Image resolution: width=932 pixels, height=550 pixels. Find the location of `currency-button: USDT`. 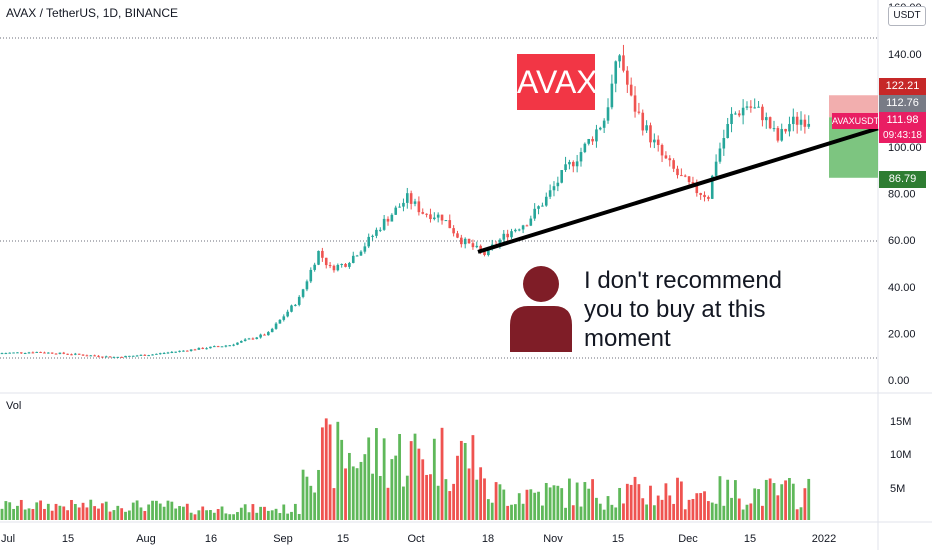

currency-button: USDT is located at coordinates (907, 16).